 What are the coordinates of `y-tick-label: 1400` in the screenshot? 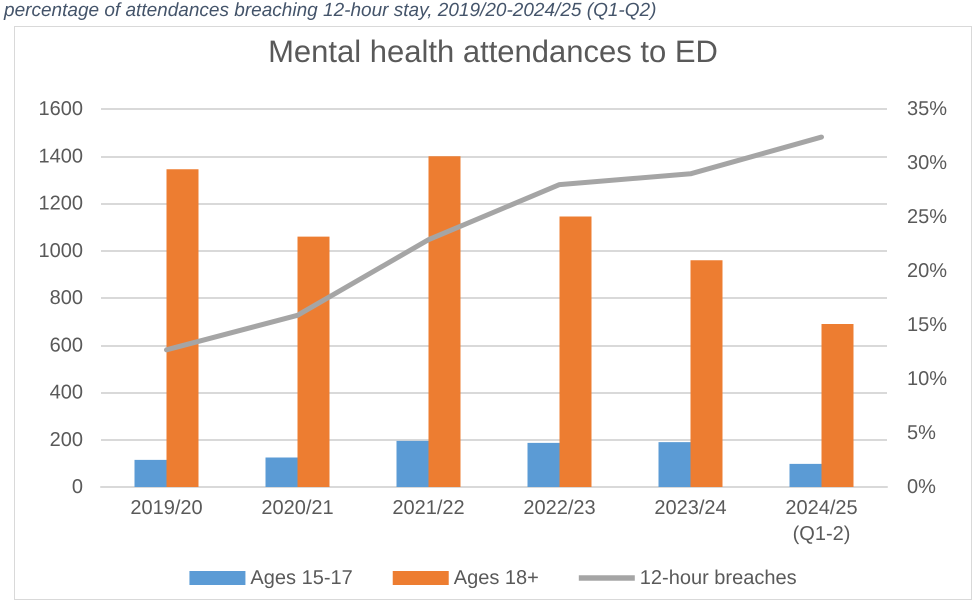 It's located at (60, 156).